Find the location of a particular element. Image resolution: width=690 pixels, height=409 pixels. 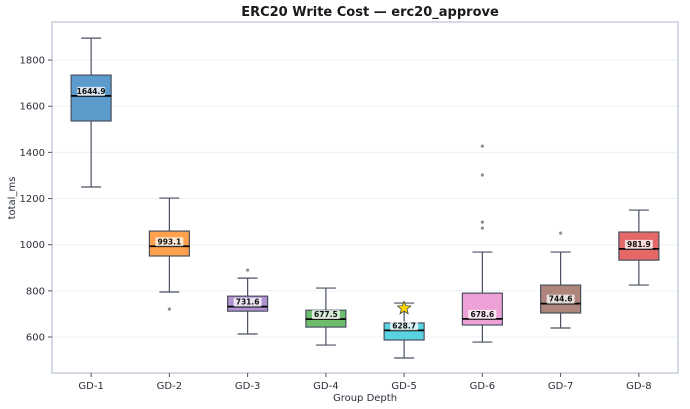

iqr-box is located at coordinates (91, 98).